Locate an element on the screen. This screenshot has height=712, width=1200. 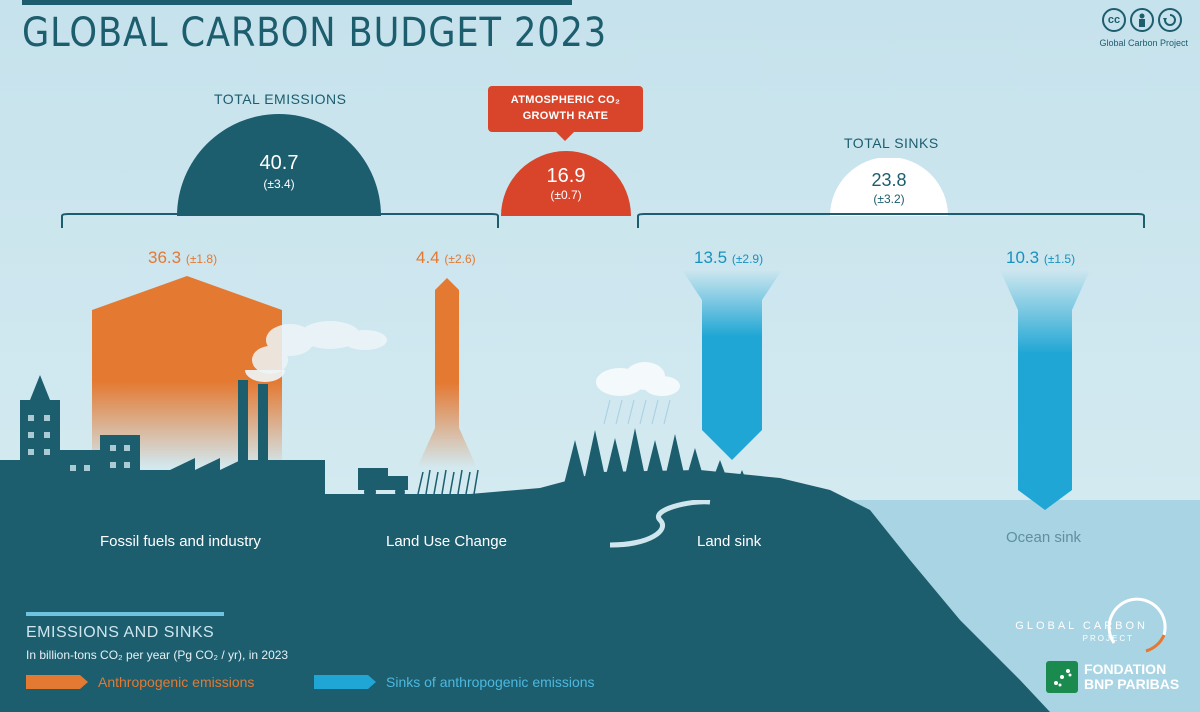
atmospheric-label-line1: ATMOSPHERIC CO₂ is located at coordinates (565, 100).